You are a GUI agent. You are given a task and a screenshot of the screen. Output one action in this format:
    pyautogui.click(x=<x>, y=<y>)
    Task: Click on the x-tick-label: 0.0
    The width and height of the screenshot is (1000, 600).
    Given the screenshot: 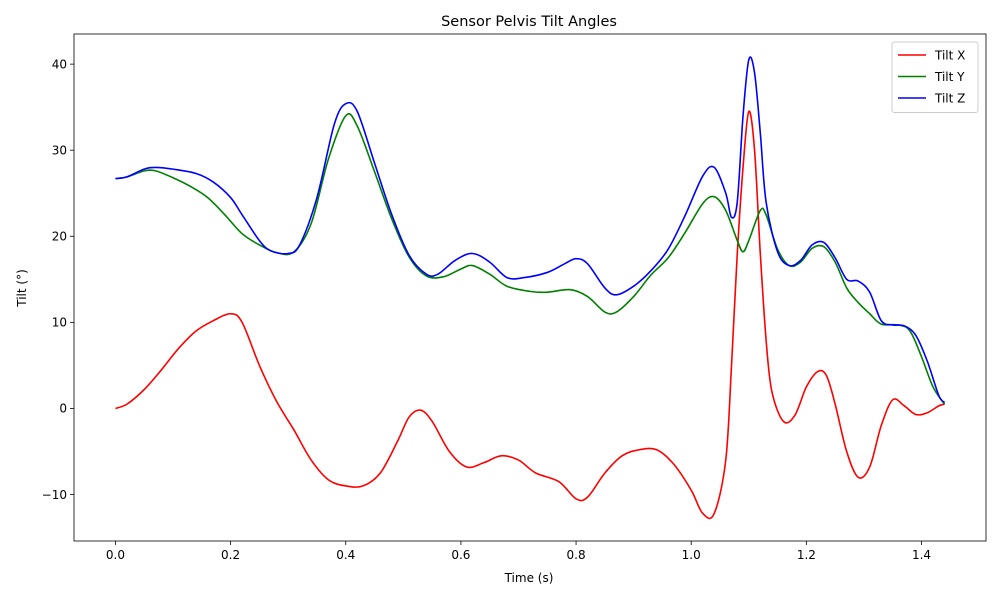 What is the action you would take?
    pyautogui.click(x=115, y=555)
    